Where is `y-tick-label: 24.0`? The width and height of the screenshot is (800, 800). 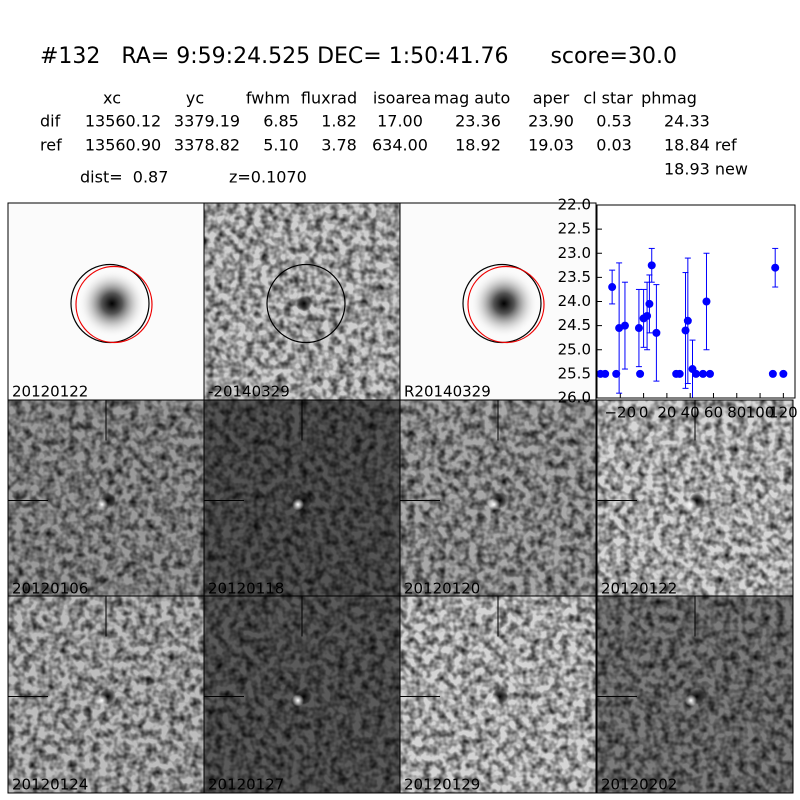 y-tick-label: 24.0 is located at coordinates (574, 301).